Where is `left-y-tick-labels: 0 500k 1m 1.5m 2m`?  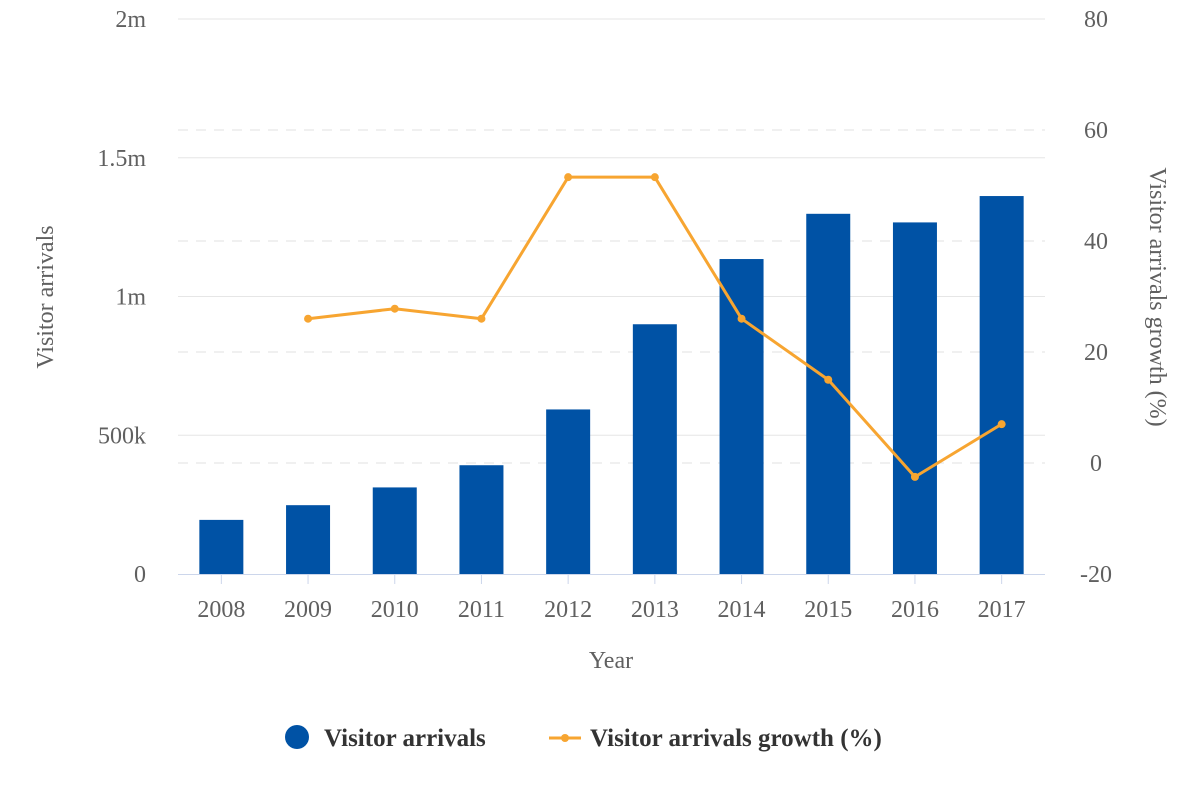
left-y-tick-labels: 0 500k 1m 1.5m 2m is located at coordinates (121, 297).